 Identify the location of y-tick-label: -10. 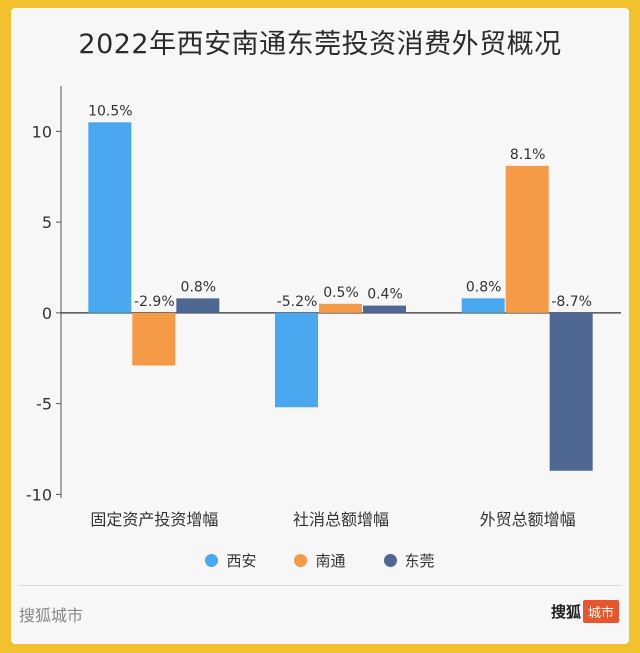
(39, 494).